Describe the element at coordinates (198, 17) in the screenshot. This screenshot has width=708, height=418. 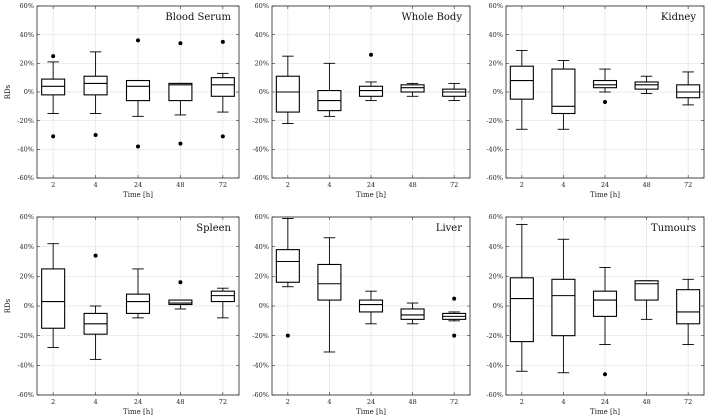
I see `panel-title: Blood Serum` at that location.